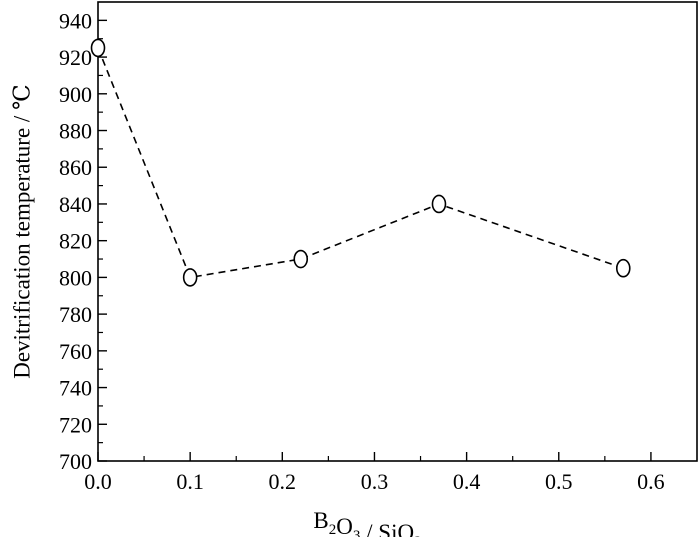  What do you see at coordinates (559, 481) in the screenshot?
I see `x-tick-label: 0.5` at bounding box center [559, 481].